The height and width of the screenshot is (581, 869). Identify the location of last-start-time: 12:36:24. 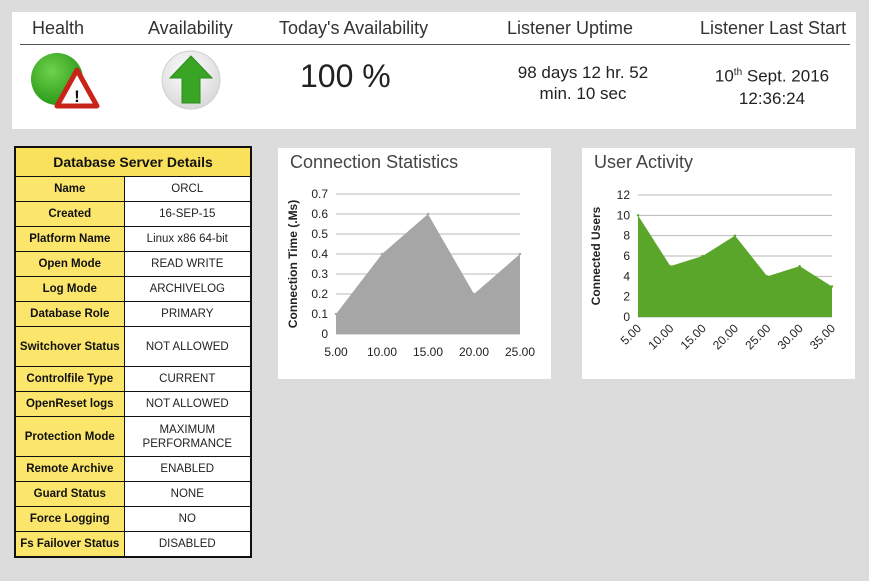
(772, 98).